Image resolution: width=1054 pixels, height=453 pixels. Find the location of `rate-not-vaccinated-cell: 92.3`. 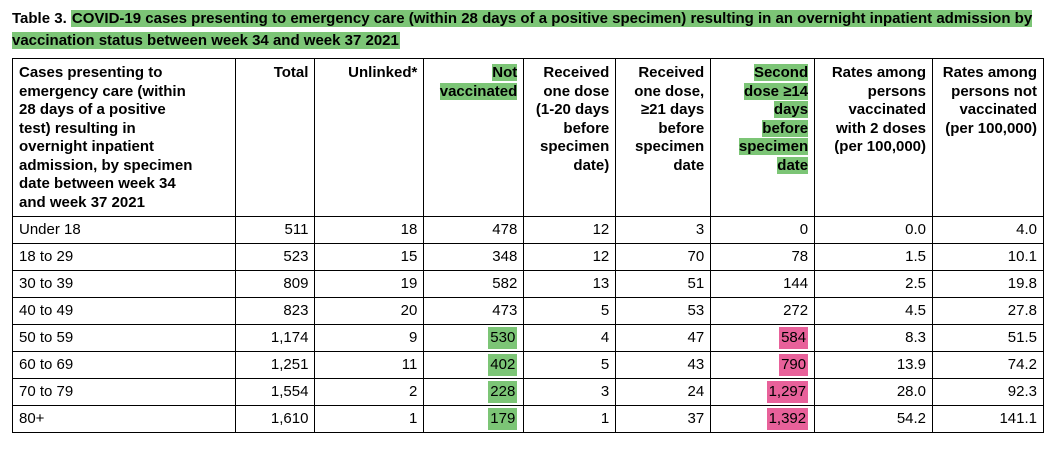

rate-not-vaccinated-cell: 92.3 is located at coordinates (988, 392).